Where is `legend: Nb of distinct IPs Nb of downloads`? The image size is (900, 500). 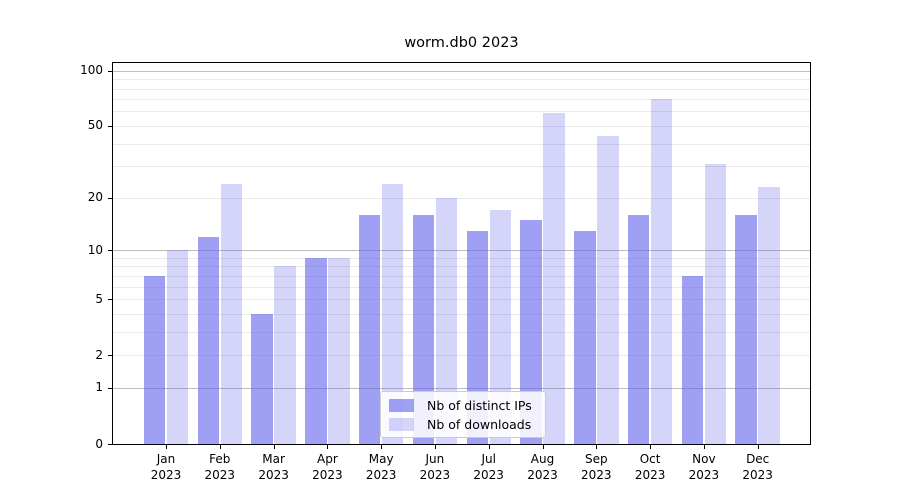 legend: Nb of distinct IPs Nb of downloads is located at coordinates (463, 414).